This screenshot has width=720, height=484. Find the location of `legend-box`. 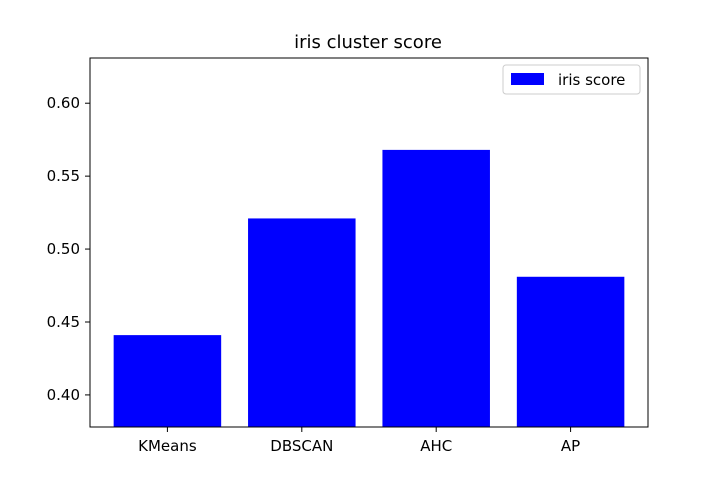

legend-box is located at coordinates (571, 79).